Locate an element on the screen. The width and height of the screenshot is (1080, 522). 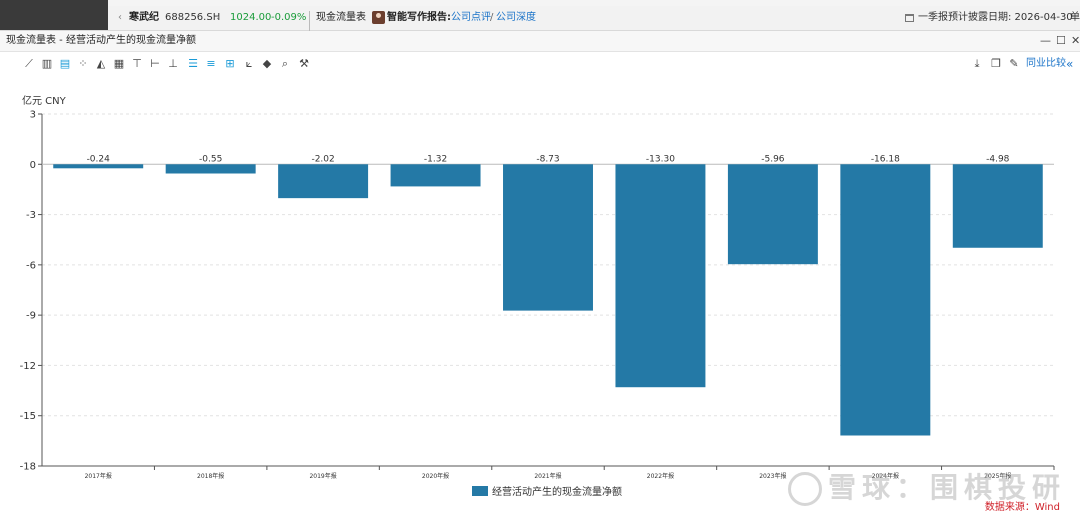
watermark-text: 雪球：围棋投研 is located at coordinates (947, 487).